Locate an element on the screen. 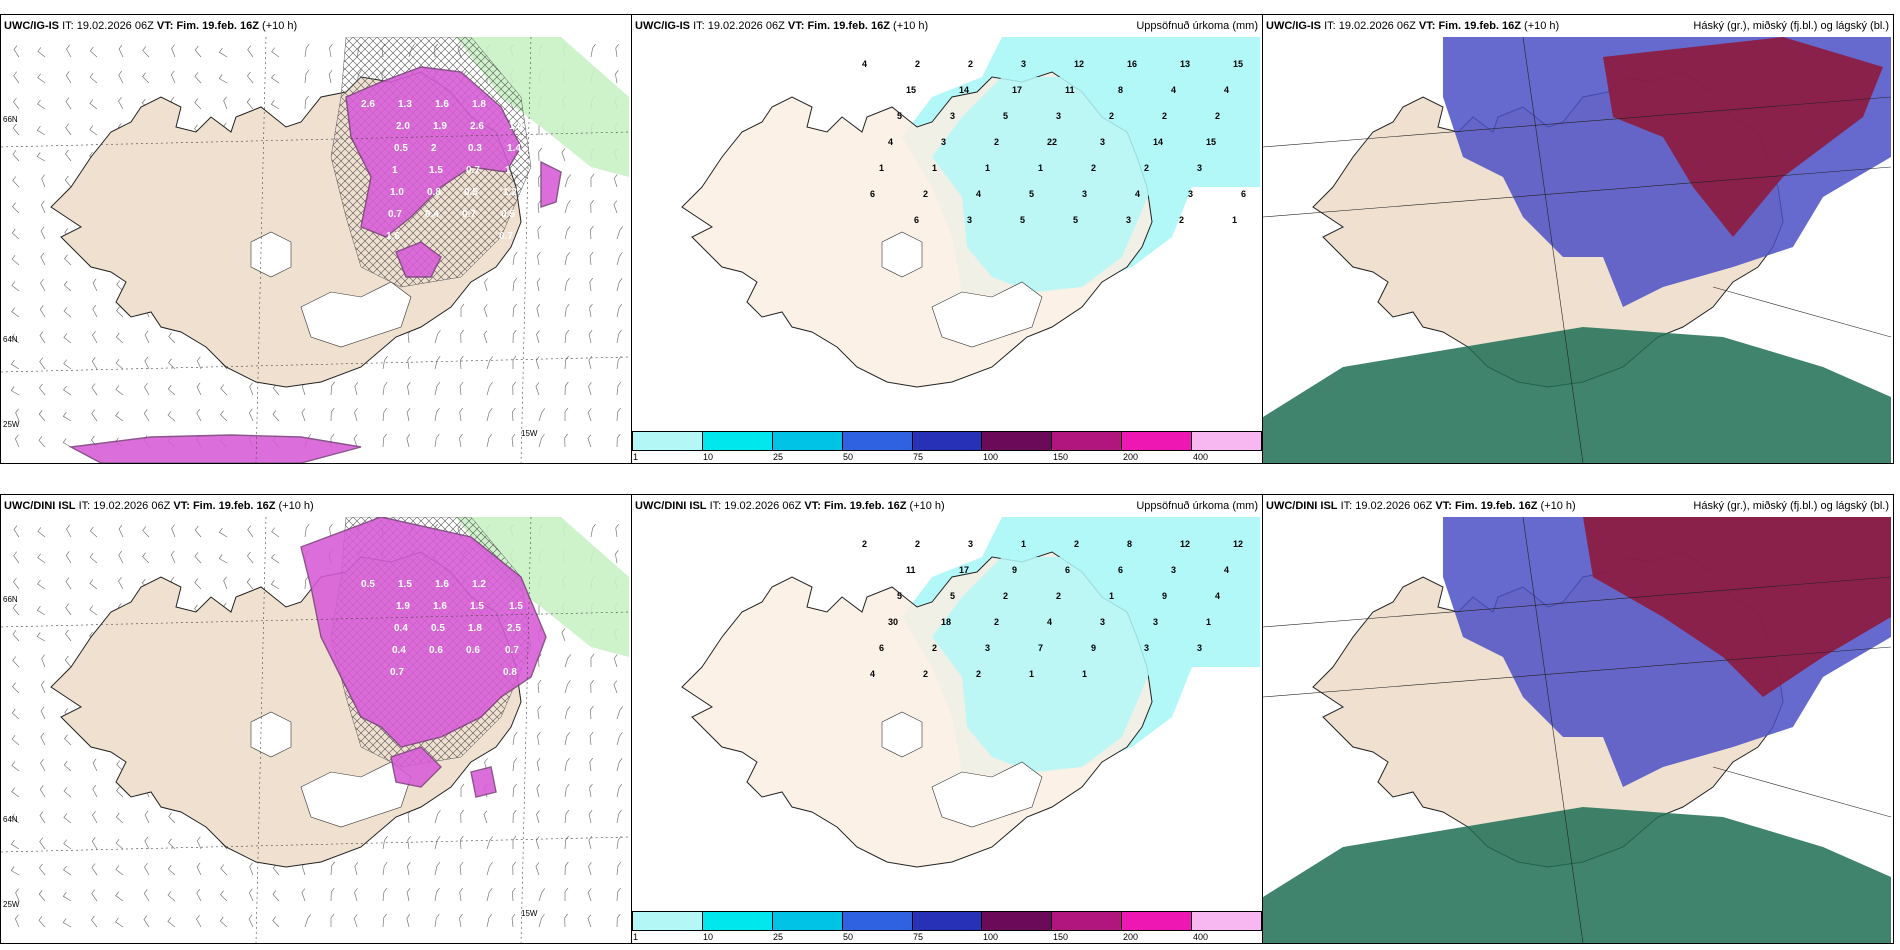 This screenshot has width=1900, height=950. precip-value: 0.6 is located at coordinates (473, 650).